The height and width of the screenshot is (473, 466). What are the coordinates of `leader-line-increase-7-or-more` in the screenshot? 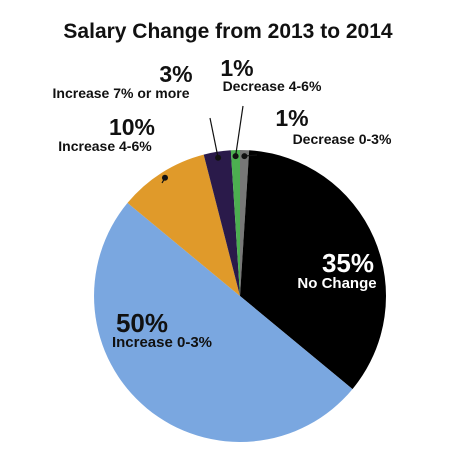 It's located at (214, 137).